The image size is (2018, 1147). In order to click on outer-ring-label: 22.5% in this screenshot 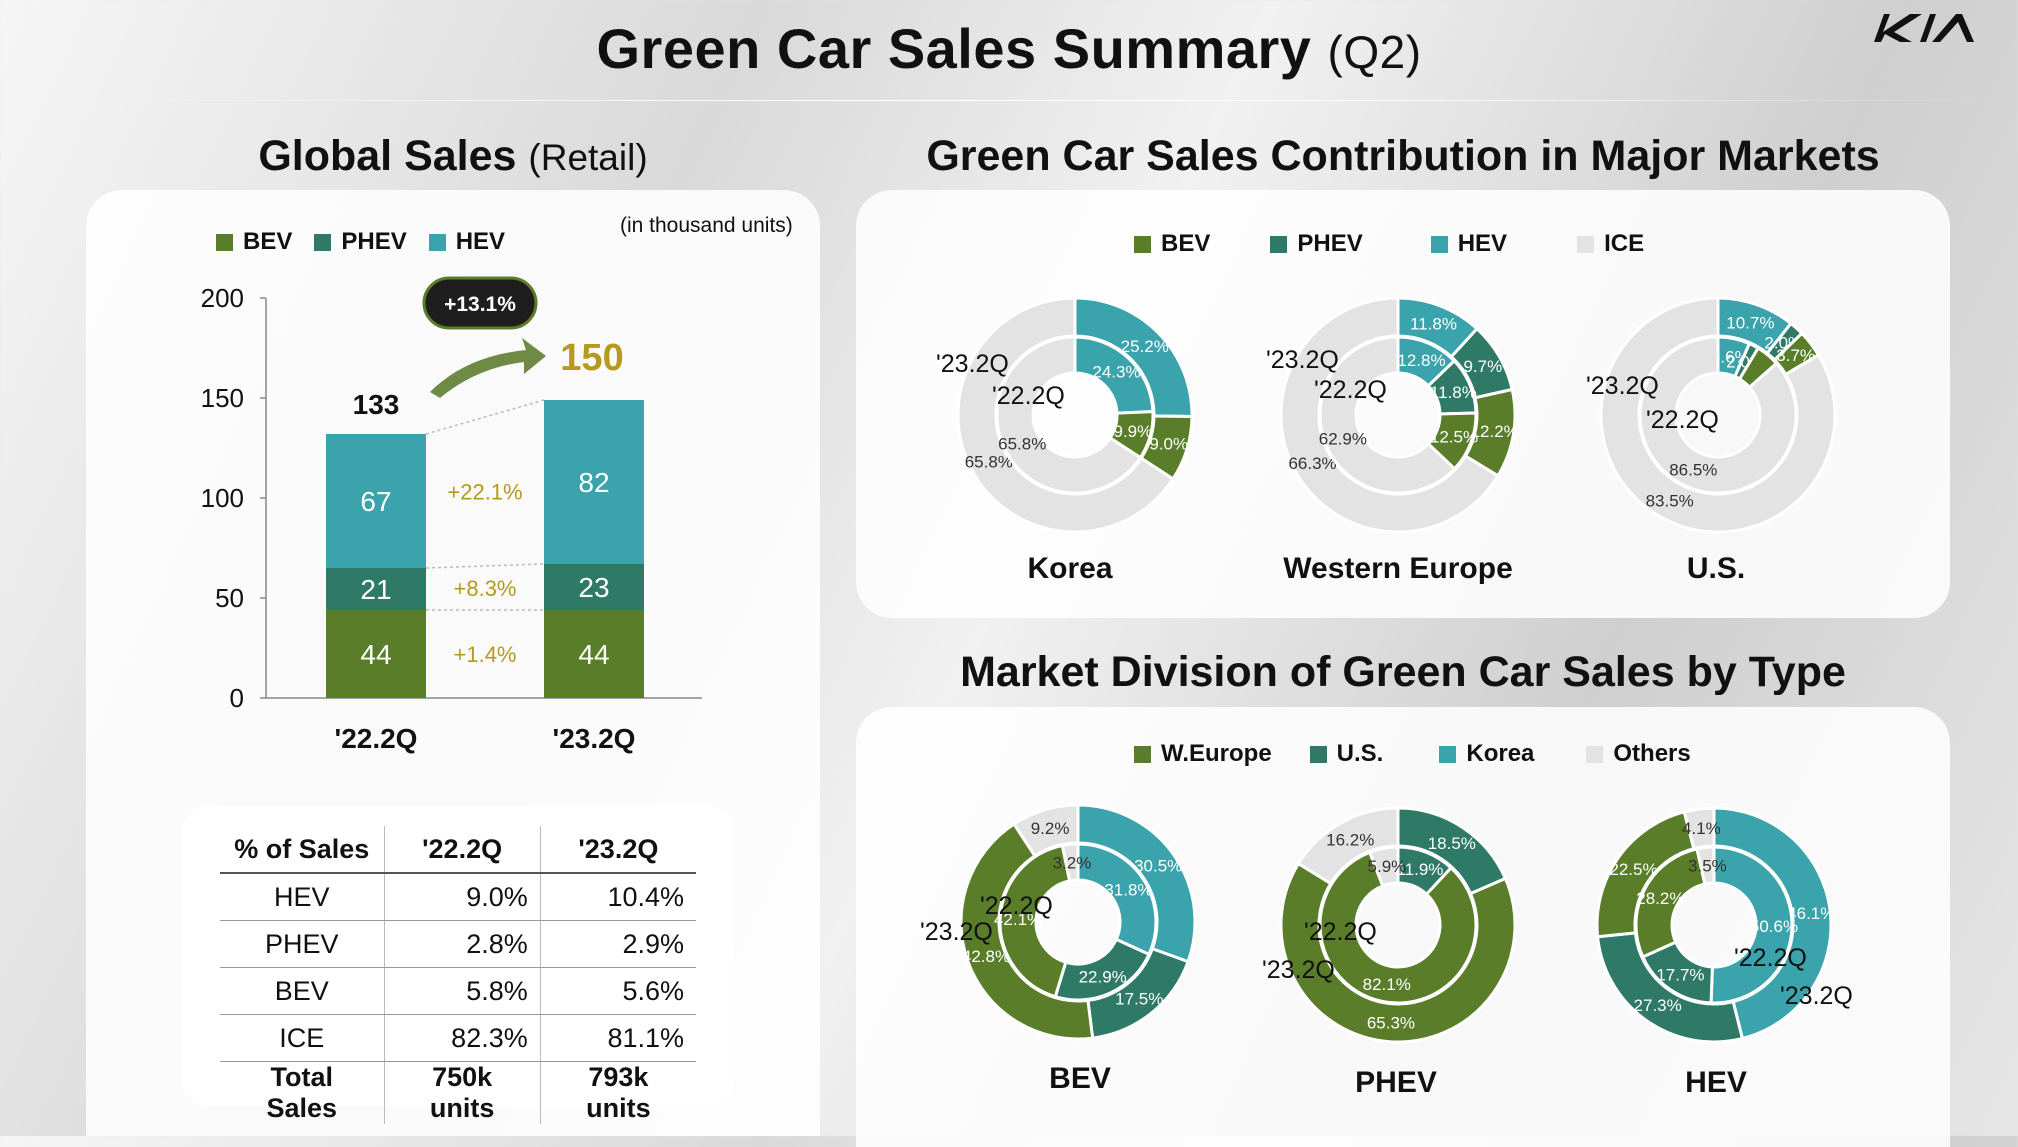, I will do `click(1633, 869)`.